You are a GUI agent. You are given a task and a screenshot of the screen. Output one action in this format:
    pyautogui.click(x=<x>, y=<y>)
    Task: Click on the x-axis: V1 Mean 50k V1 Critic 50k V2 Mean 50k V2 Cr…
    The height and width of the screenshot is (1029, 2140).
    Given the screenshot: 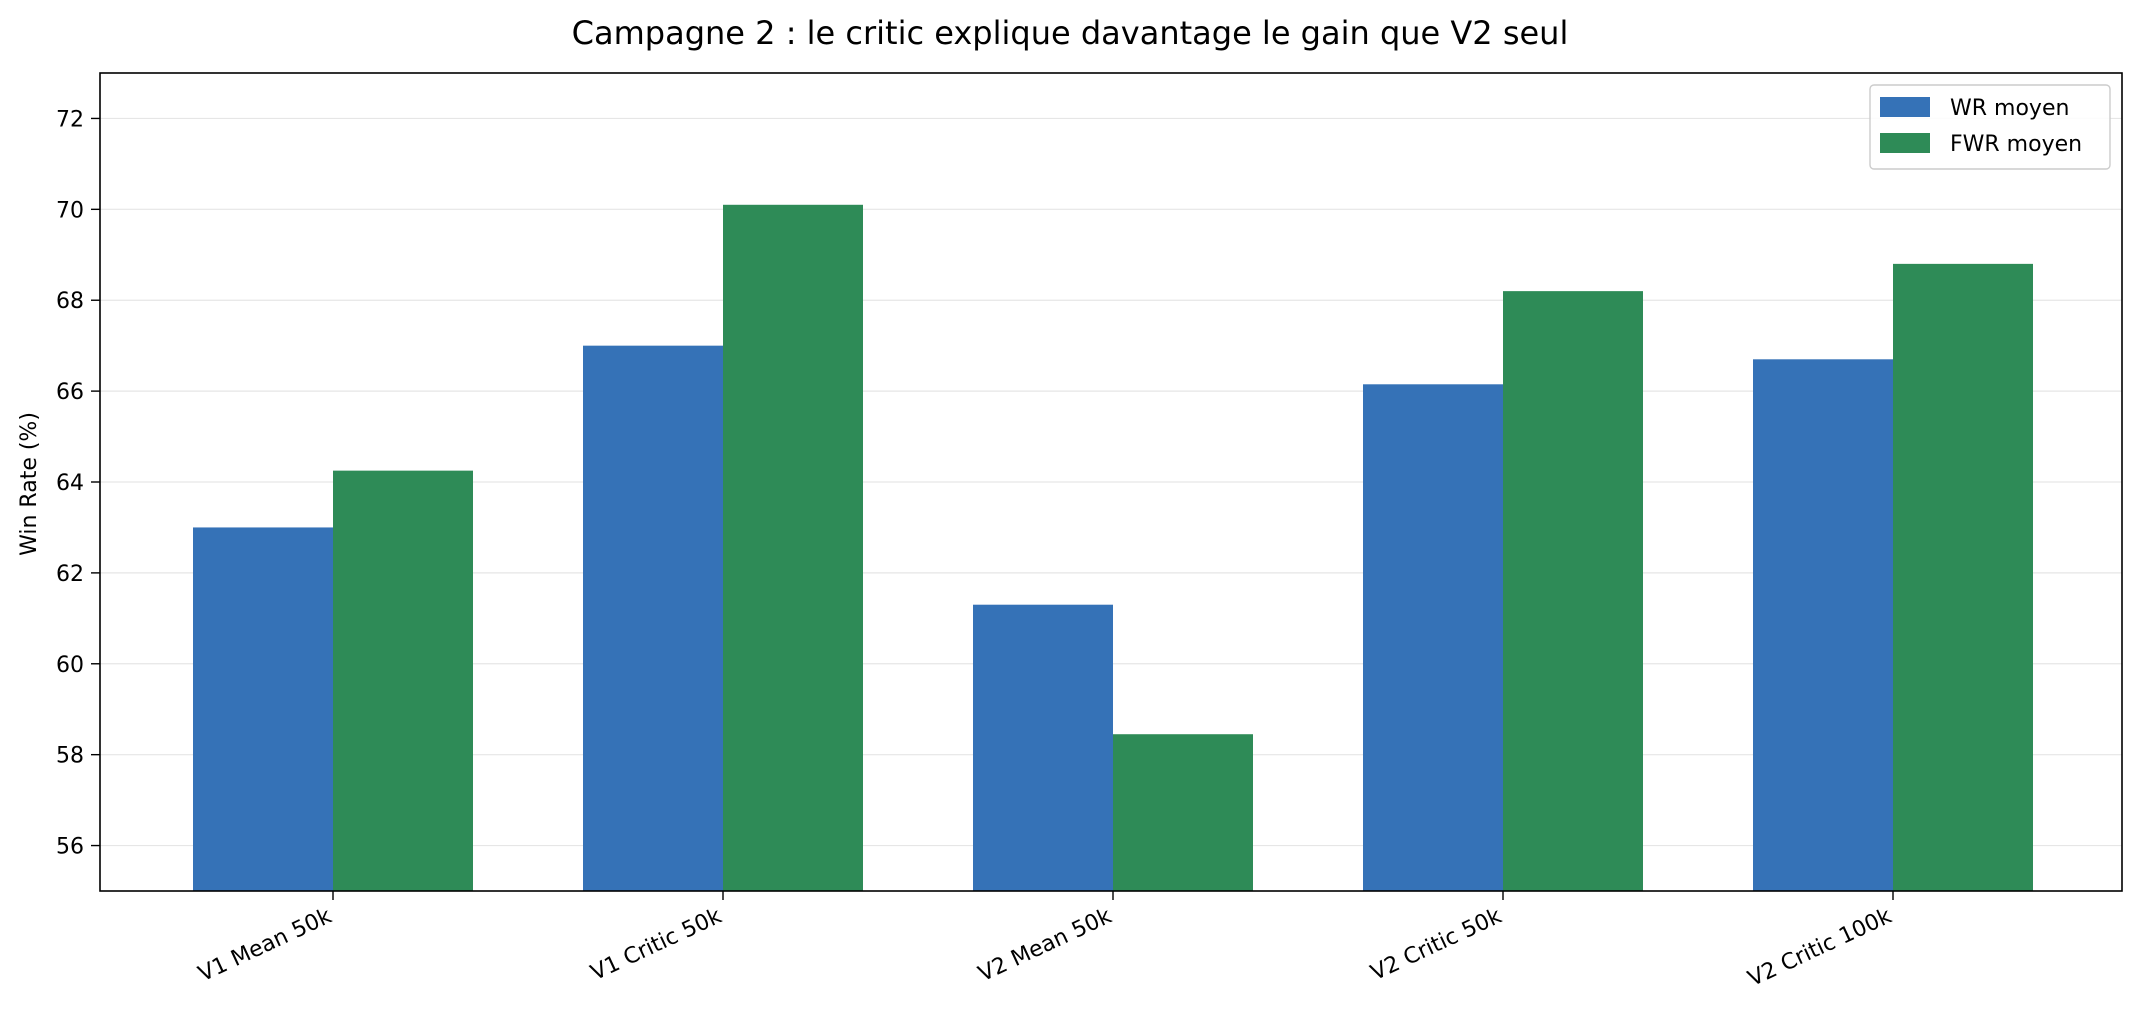 What is the action you would take?
    pyautogui.click(x=1045, y=941)
    